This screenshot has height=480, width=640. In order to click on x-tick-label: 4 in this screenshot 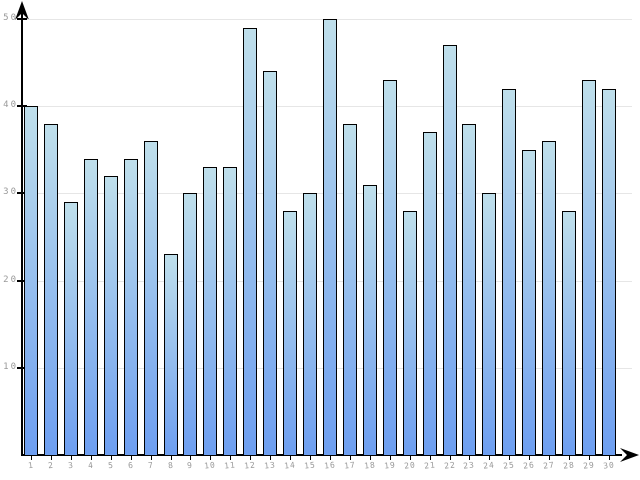, I will do `click(91, 465)`.